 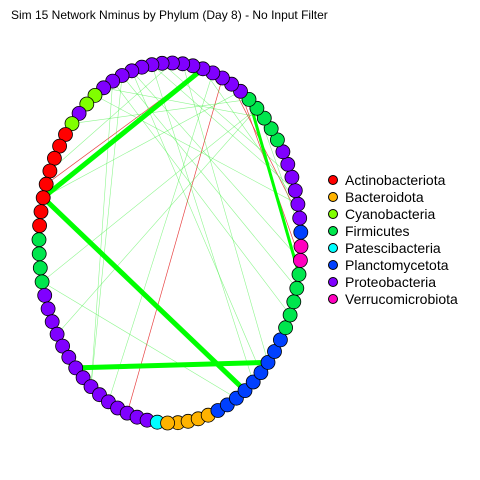 I want to click on legend-label: Cyanobacteria, so click(x=390, y=213).